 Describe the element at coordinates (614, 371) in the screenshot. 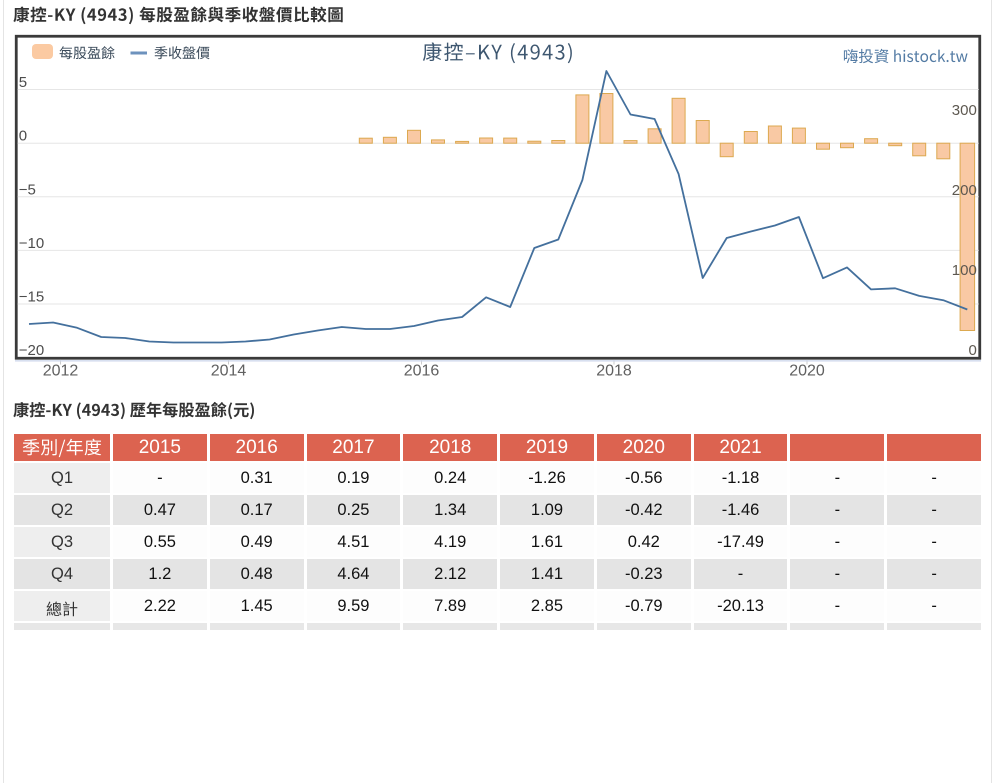

I see `svg-text: 2018` at that location.